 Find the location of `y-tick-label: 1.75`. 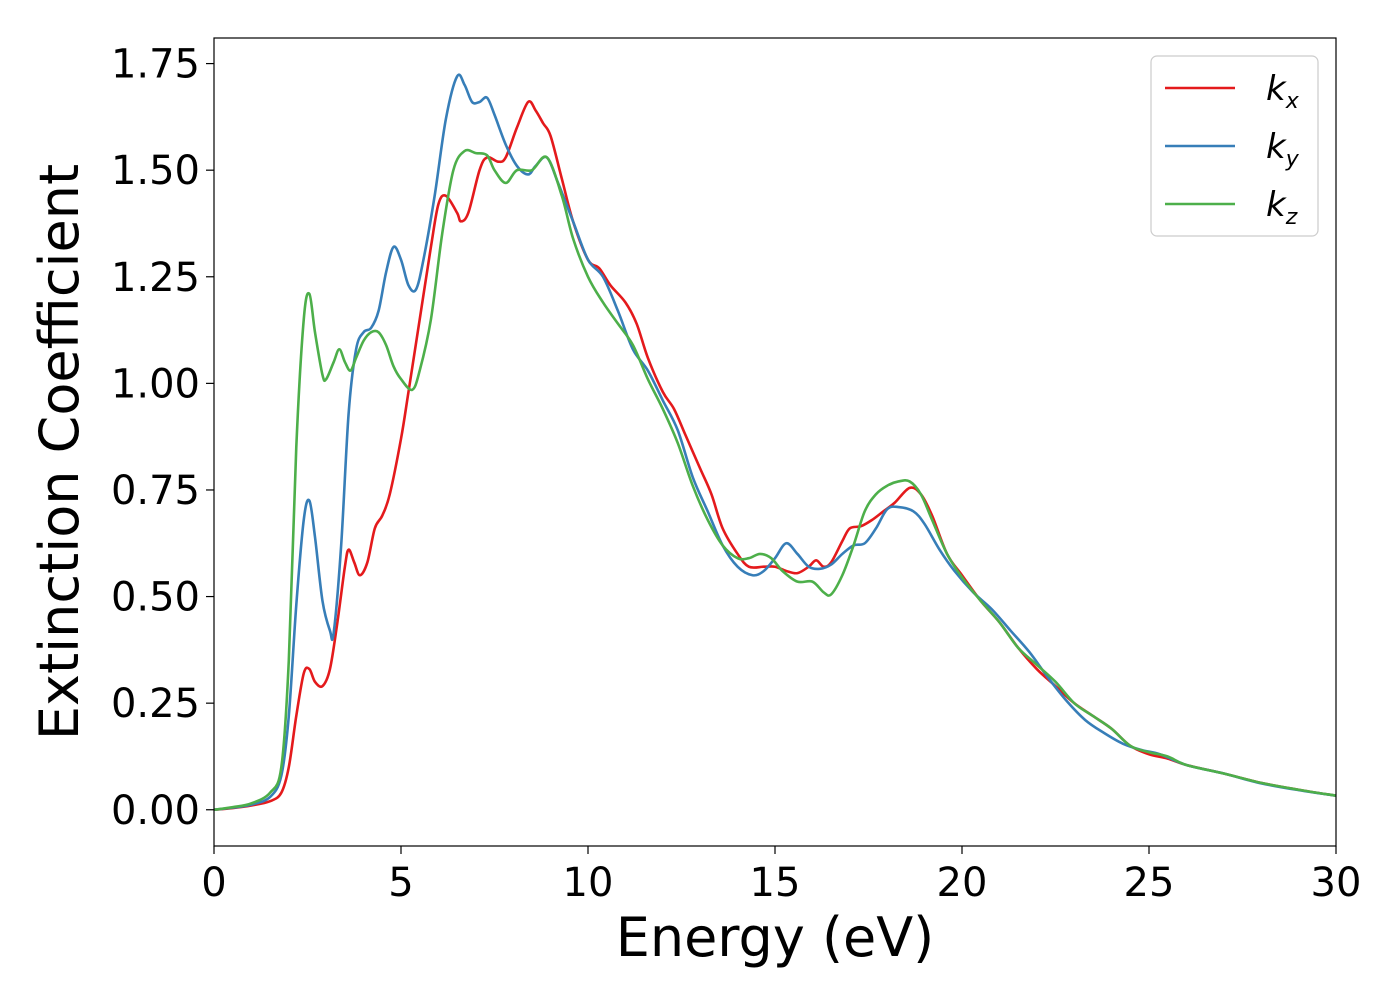

y-tick-label: 1.75 is located at coordinates (155, 65).